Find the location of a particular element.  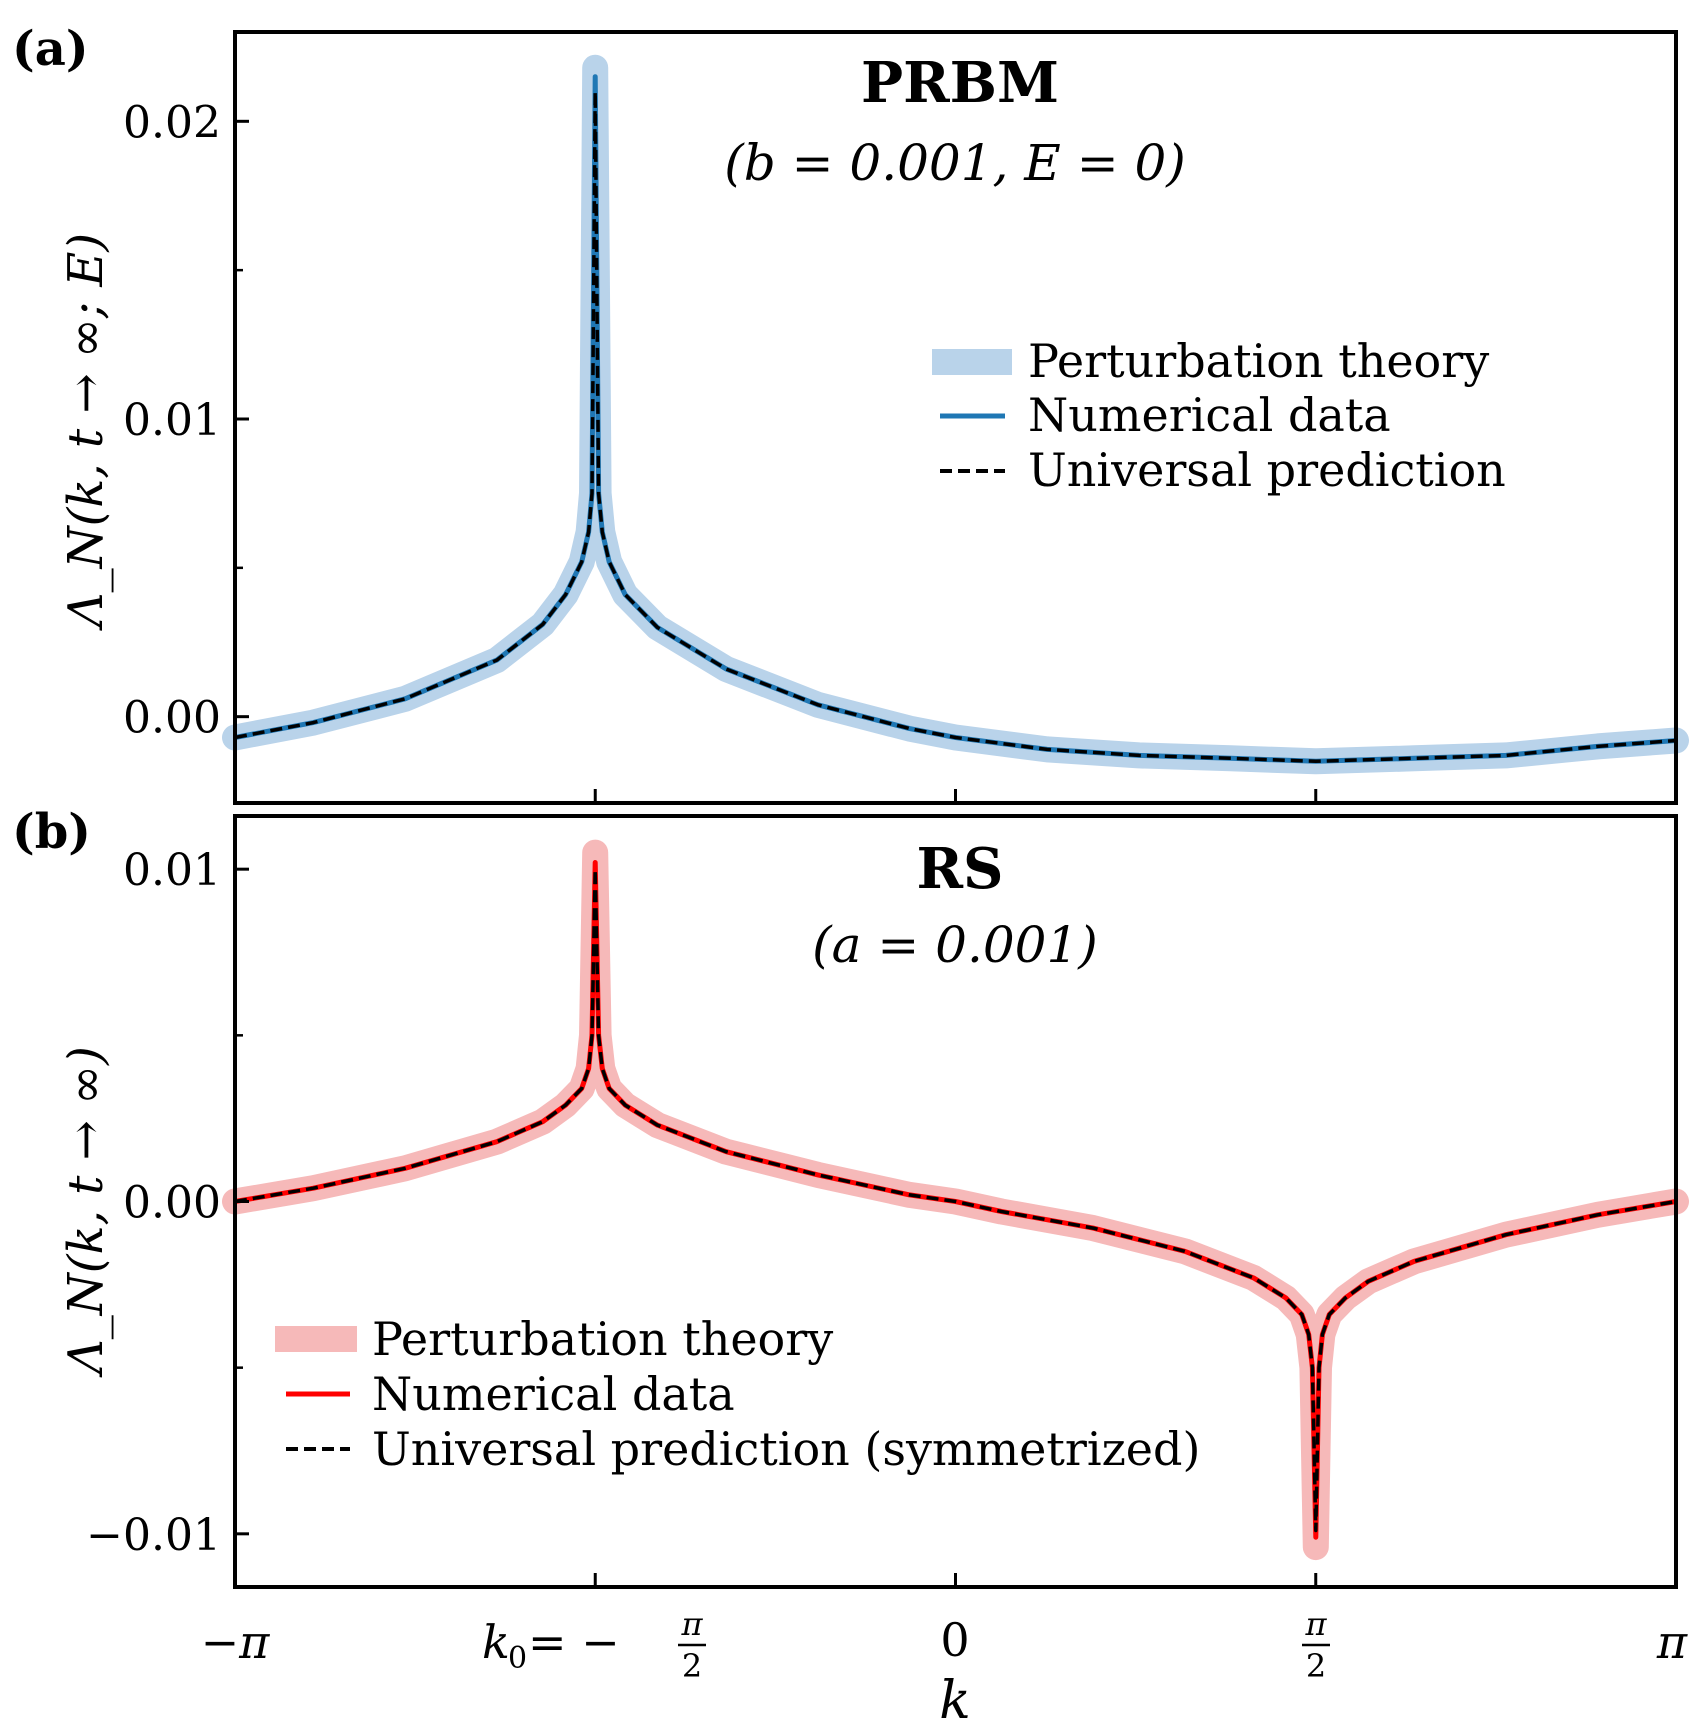

y-tick-label: 0.02 is located at coordinates (172, 122).